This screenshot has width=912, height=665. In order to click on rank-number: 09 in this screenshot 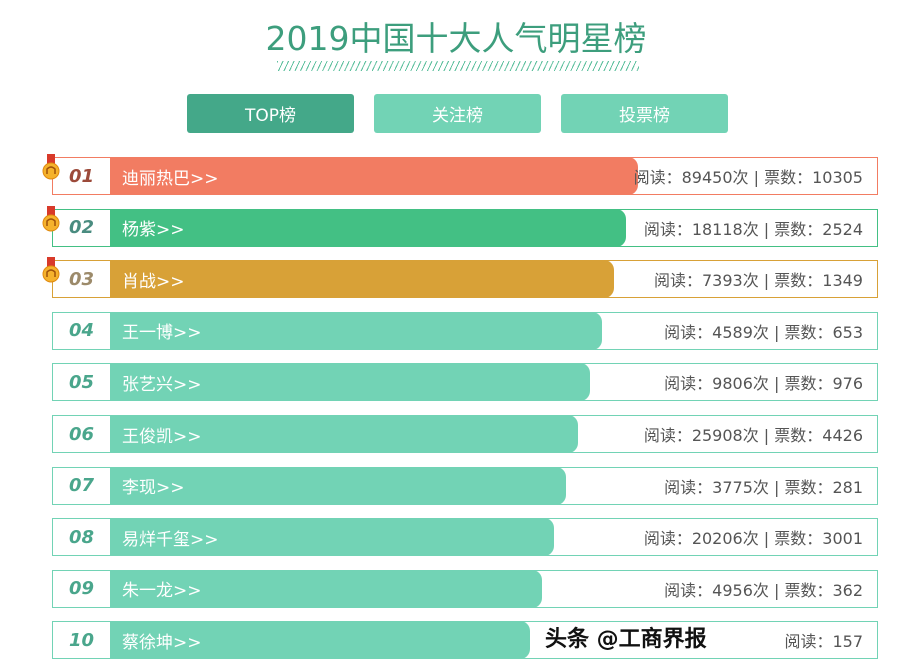, I will do `click(81, 589)`.